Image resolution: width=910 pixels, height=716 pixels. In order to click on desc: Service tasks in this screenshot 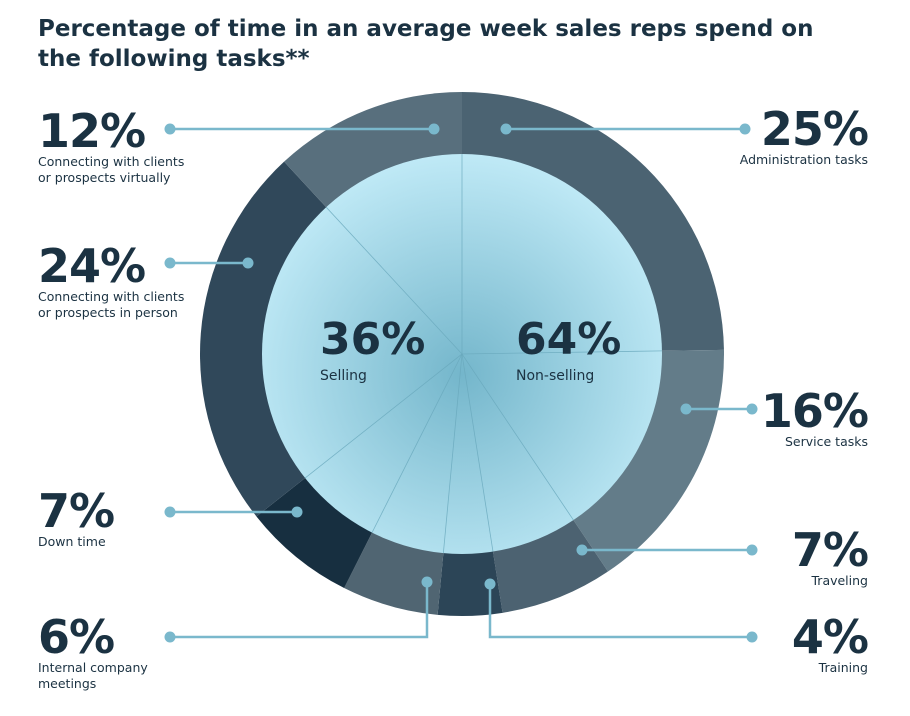, I will do `click(826, 441)`.